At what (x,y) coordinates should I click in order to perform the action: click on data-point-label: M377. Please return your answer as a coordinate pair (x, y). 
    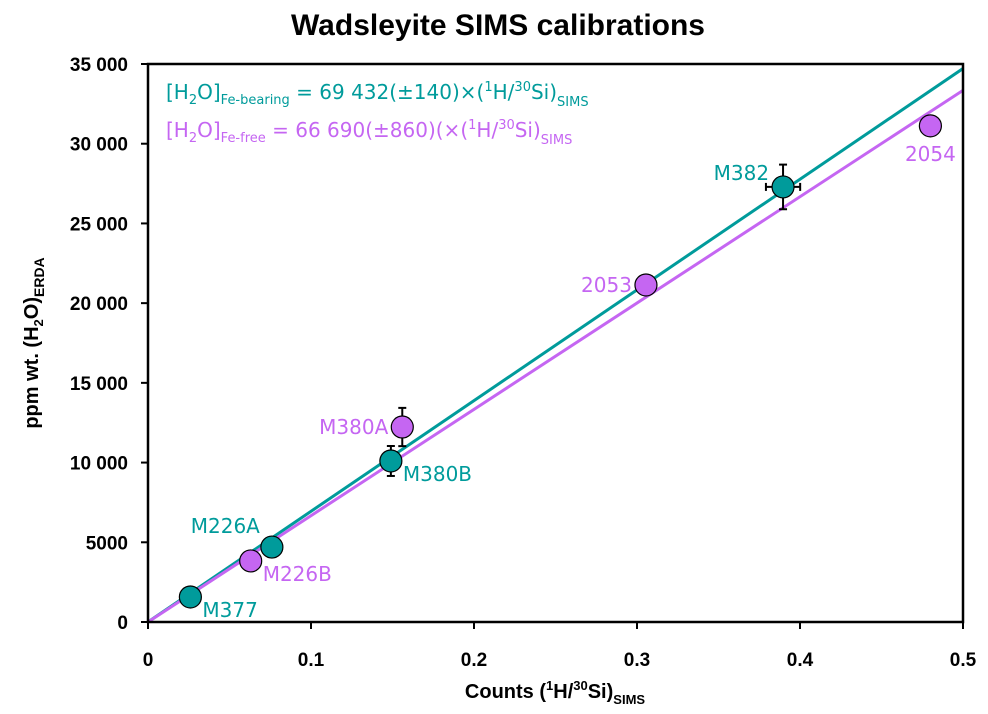
    Looking at the image, I should click on (229, 610).